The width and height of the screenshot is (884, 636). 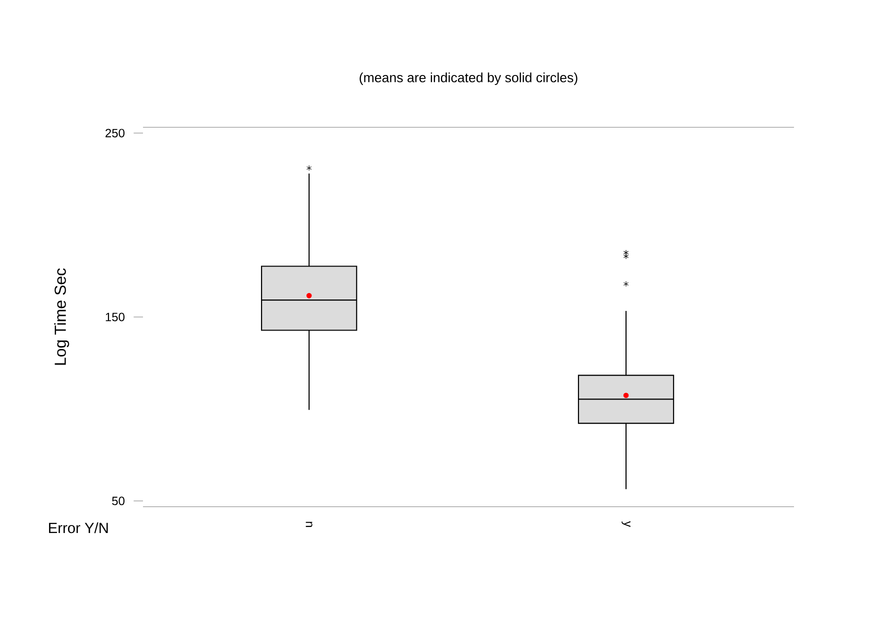 What do you see at coordinates (78, 528) in the screenshot?
I see `x-axis-title: Error Y/N` at bounding box center [78, 528].